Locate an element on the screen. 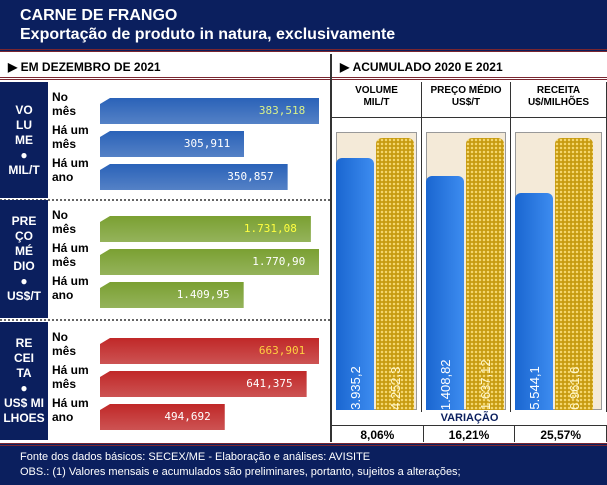 This screenshot has width=607, height=485. variation-volume: 8,06% is located at coordinates (378, 434).